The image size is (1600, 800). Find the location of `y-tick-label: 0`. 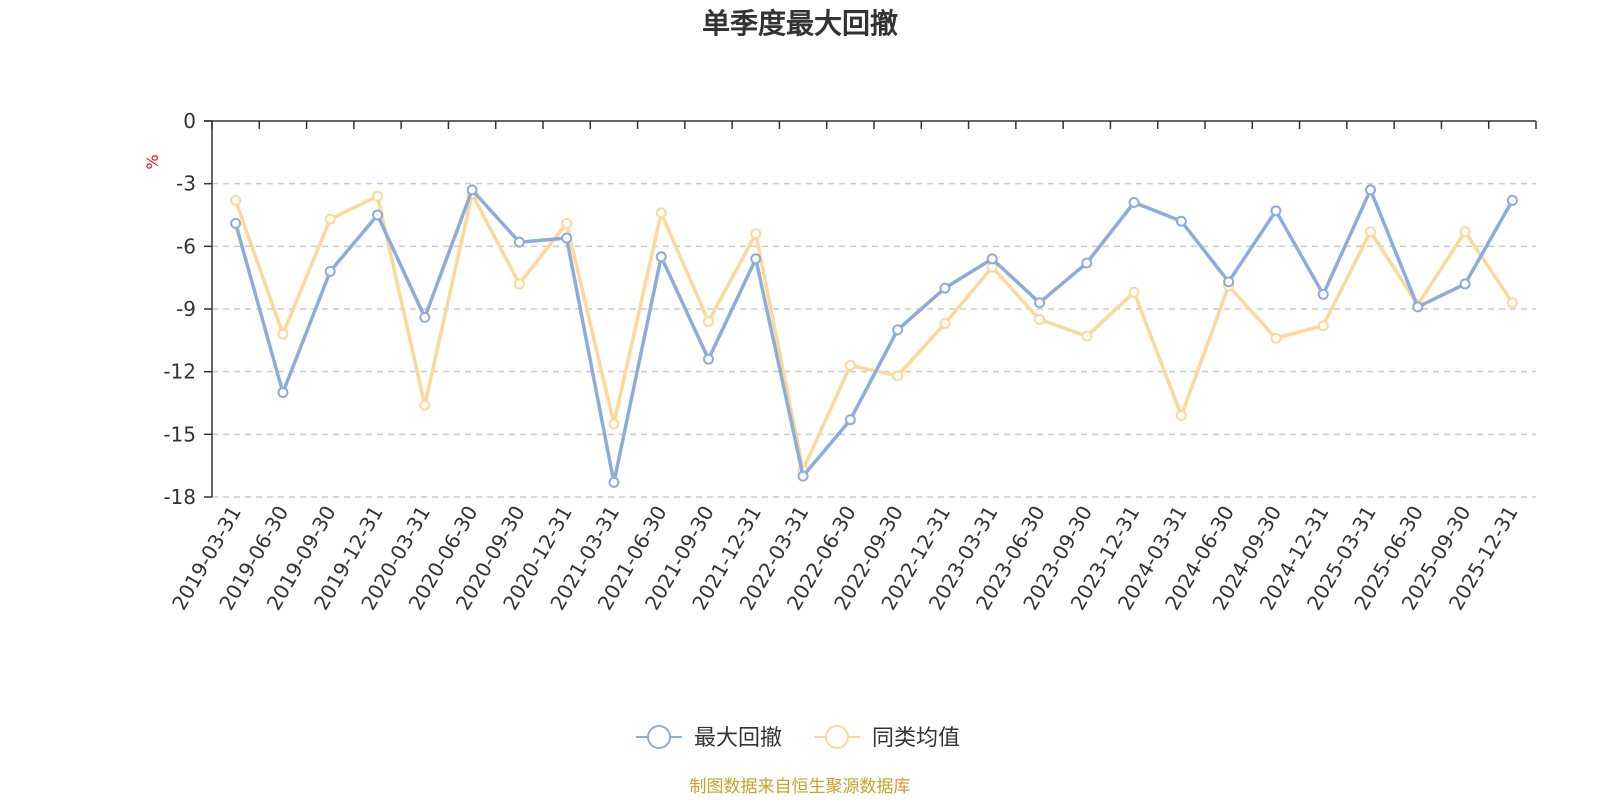

y-tick-label: 0 is located at coordinates (189, 121).